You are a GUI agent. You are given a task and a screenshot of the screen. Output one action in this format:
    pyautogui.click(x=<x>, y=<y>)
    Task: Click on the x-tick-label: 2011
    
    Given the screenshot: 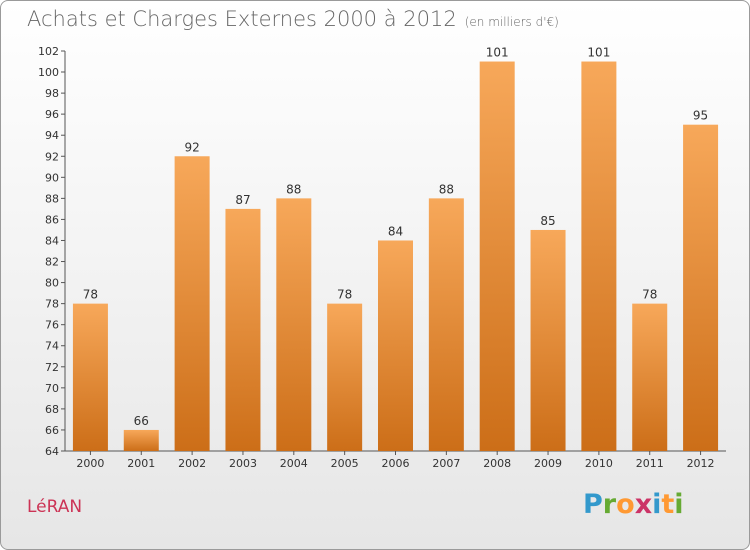 What is the action you would take?
    pyautogui.click(x=650, y=463)
    